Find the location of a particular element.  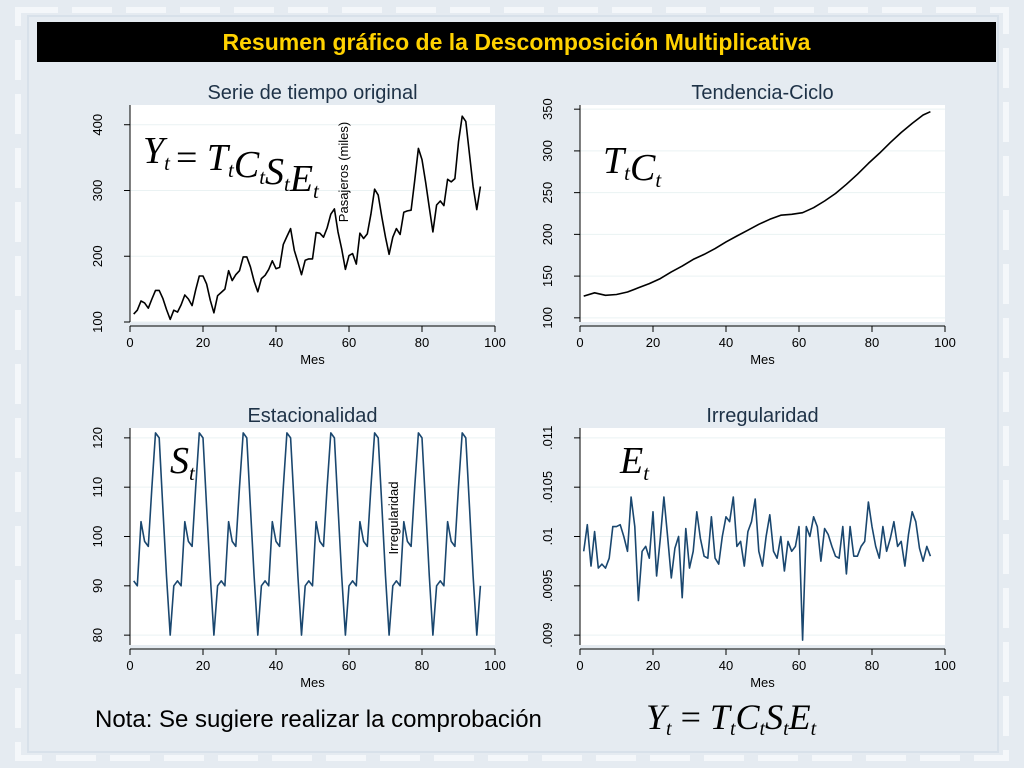

y-axis-label: Pasajeros (miles) is located at coordinates (343, 172).